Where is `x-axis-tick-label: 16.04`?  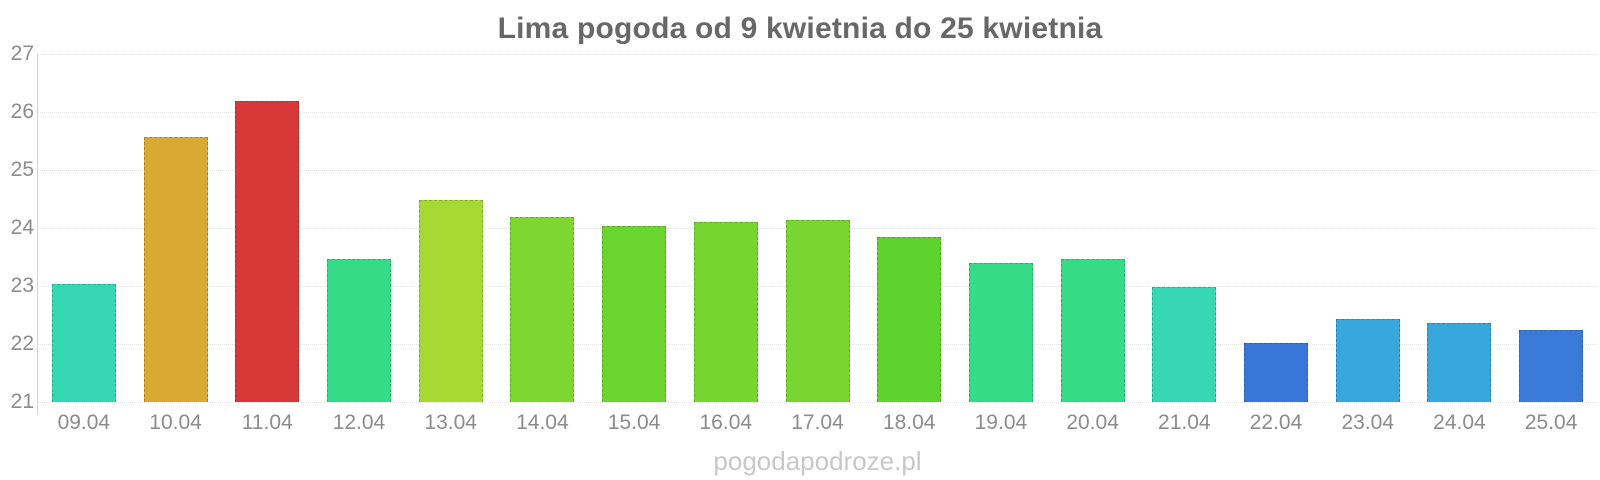
x-axis-tick-label: 16.04 is located at coordinates (726, 422).